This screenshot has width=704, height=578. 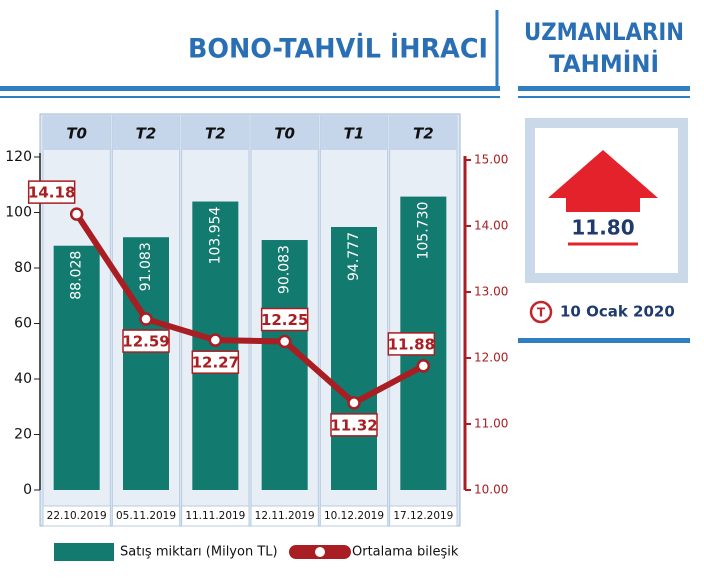 What do you see at coordinates (617, 312) in the screenshot?
I see `forecast-date: 10 Ocak 2020` at bounding box center [617, 312].